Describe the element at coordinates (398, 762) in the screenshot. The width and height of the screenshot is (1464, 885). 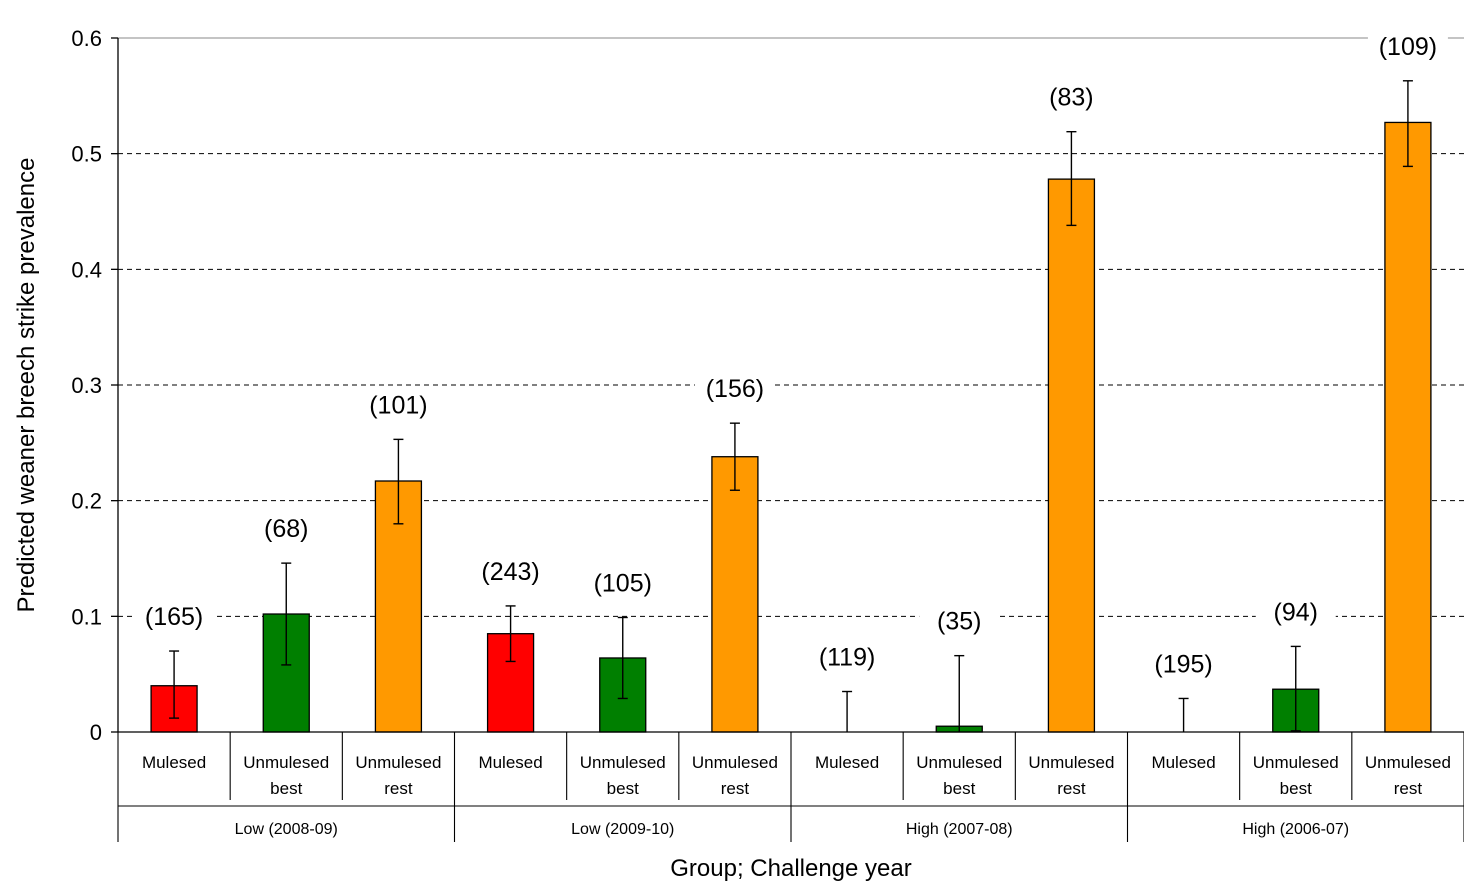
I see `category-label-0-2: Unmulesed` at that location.